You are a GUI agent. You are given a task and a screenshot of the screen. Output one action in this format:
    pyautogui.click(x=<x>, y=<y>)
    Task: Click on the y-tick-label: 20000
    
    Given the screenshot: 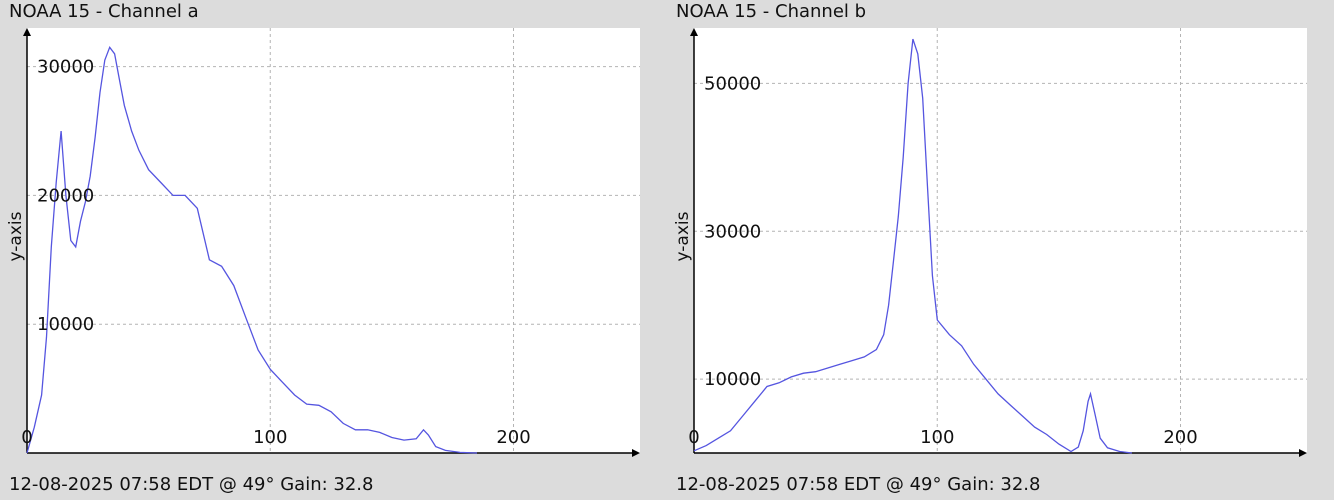 What is the action you would take?
    pyautogui.click(x=65, y=195)
    